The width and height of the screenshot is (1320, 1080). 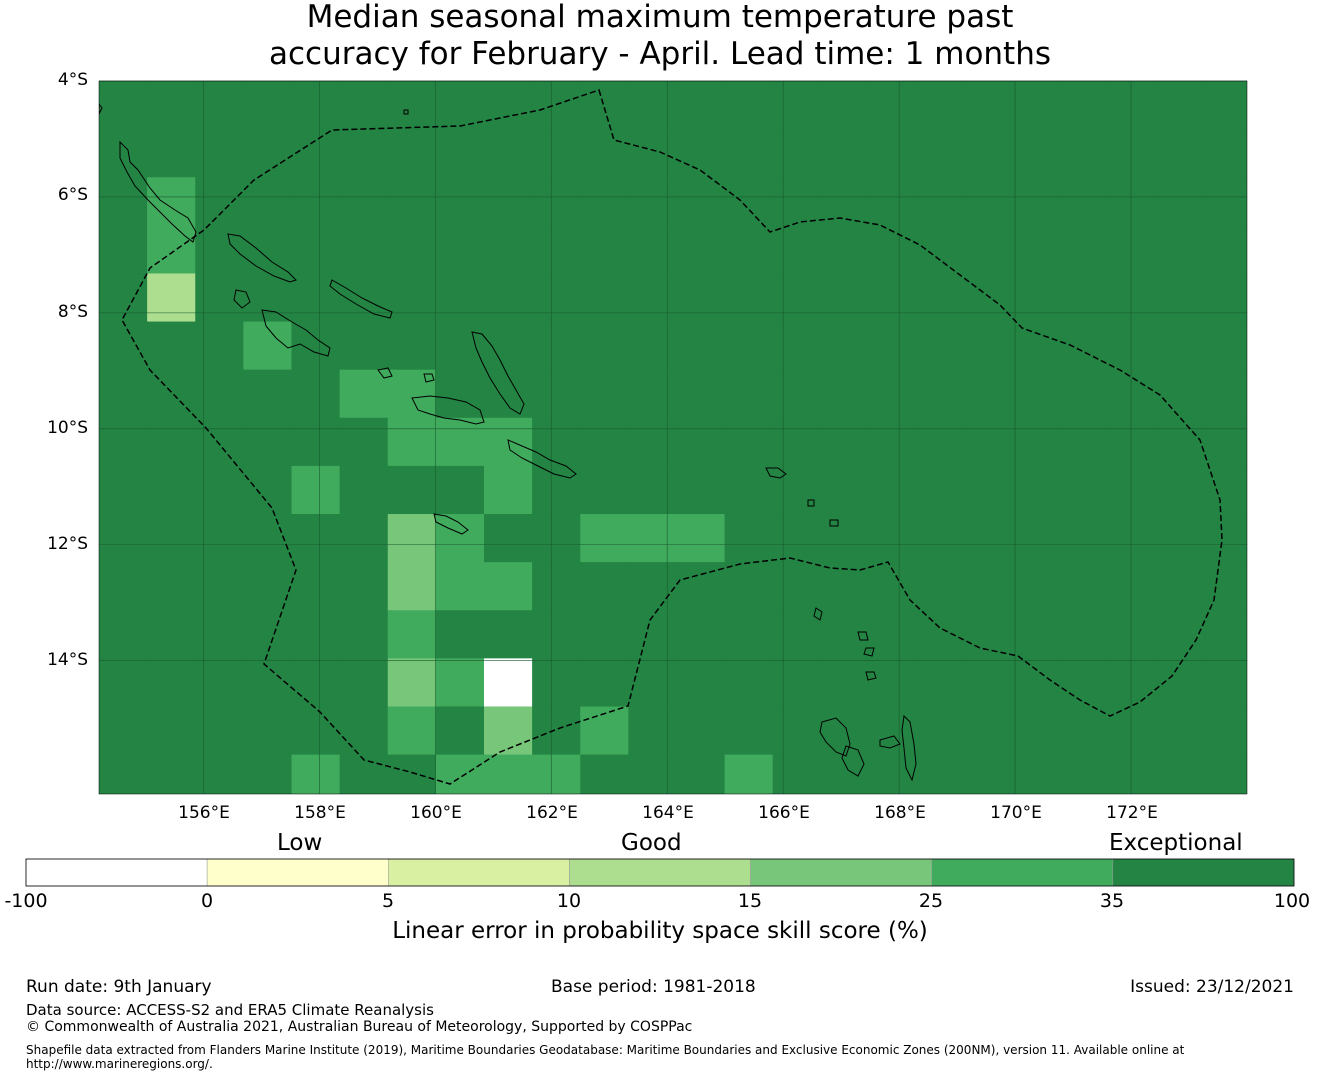 I want to click on lat-label-14s: 14°S, so click(x=67, y=660).